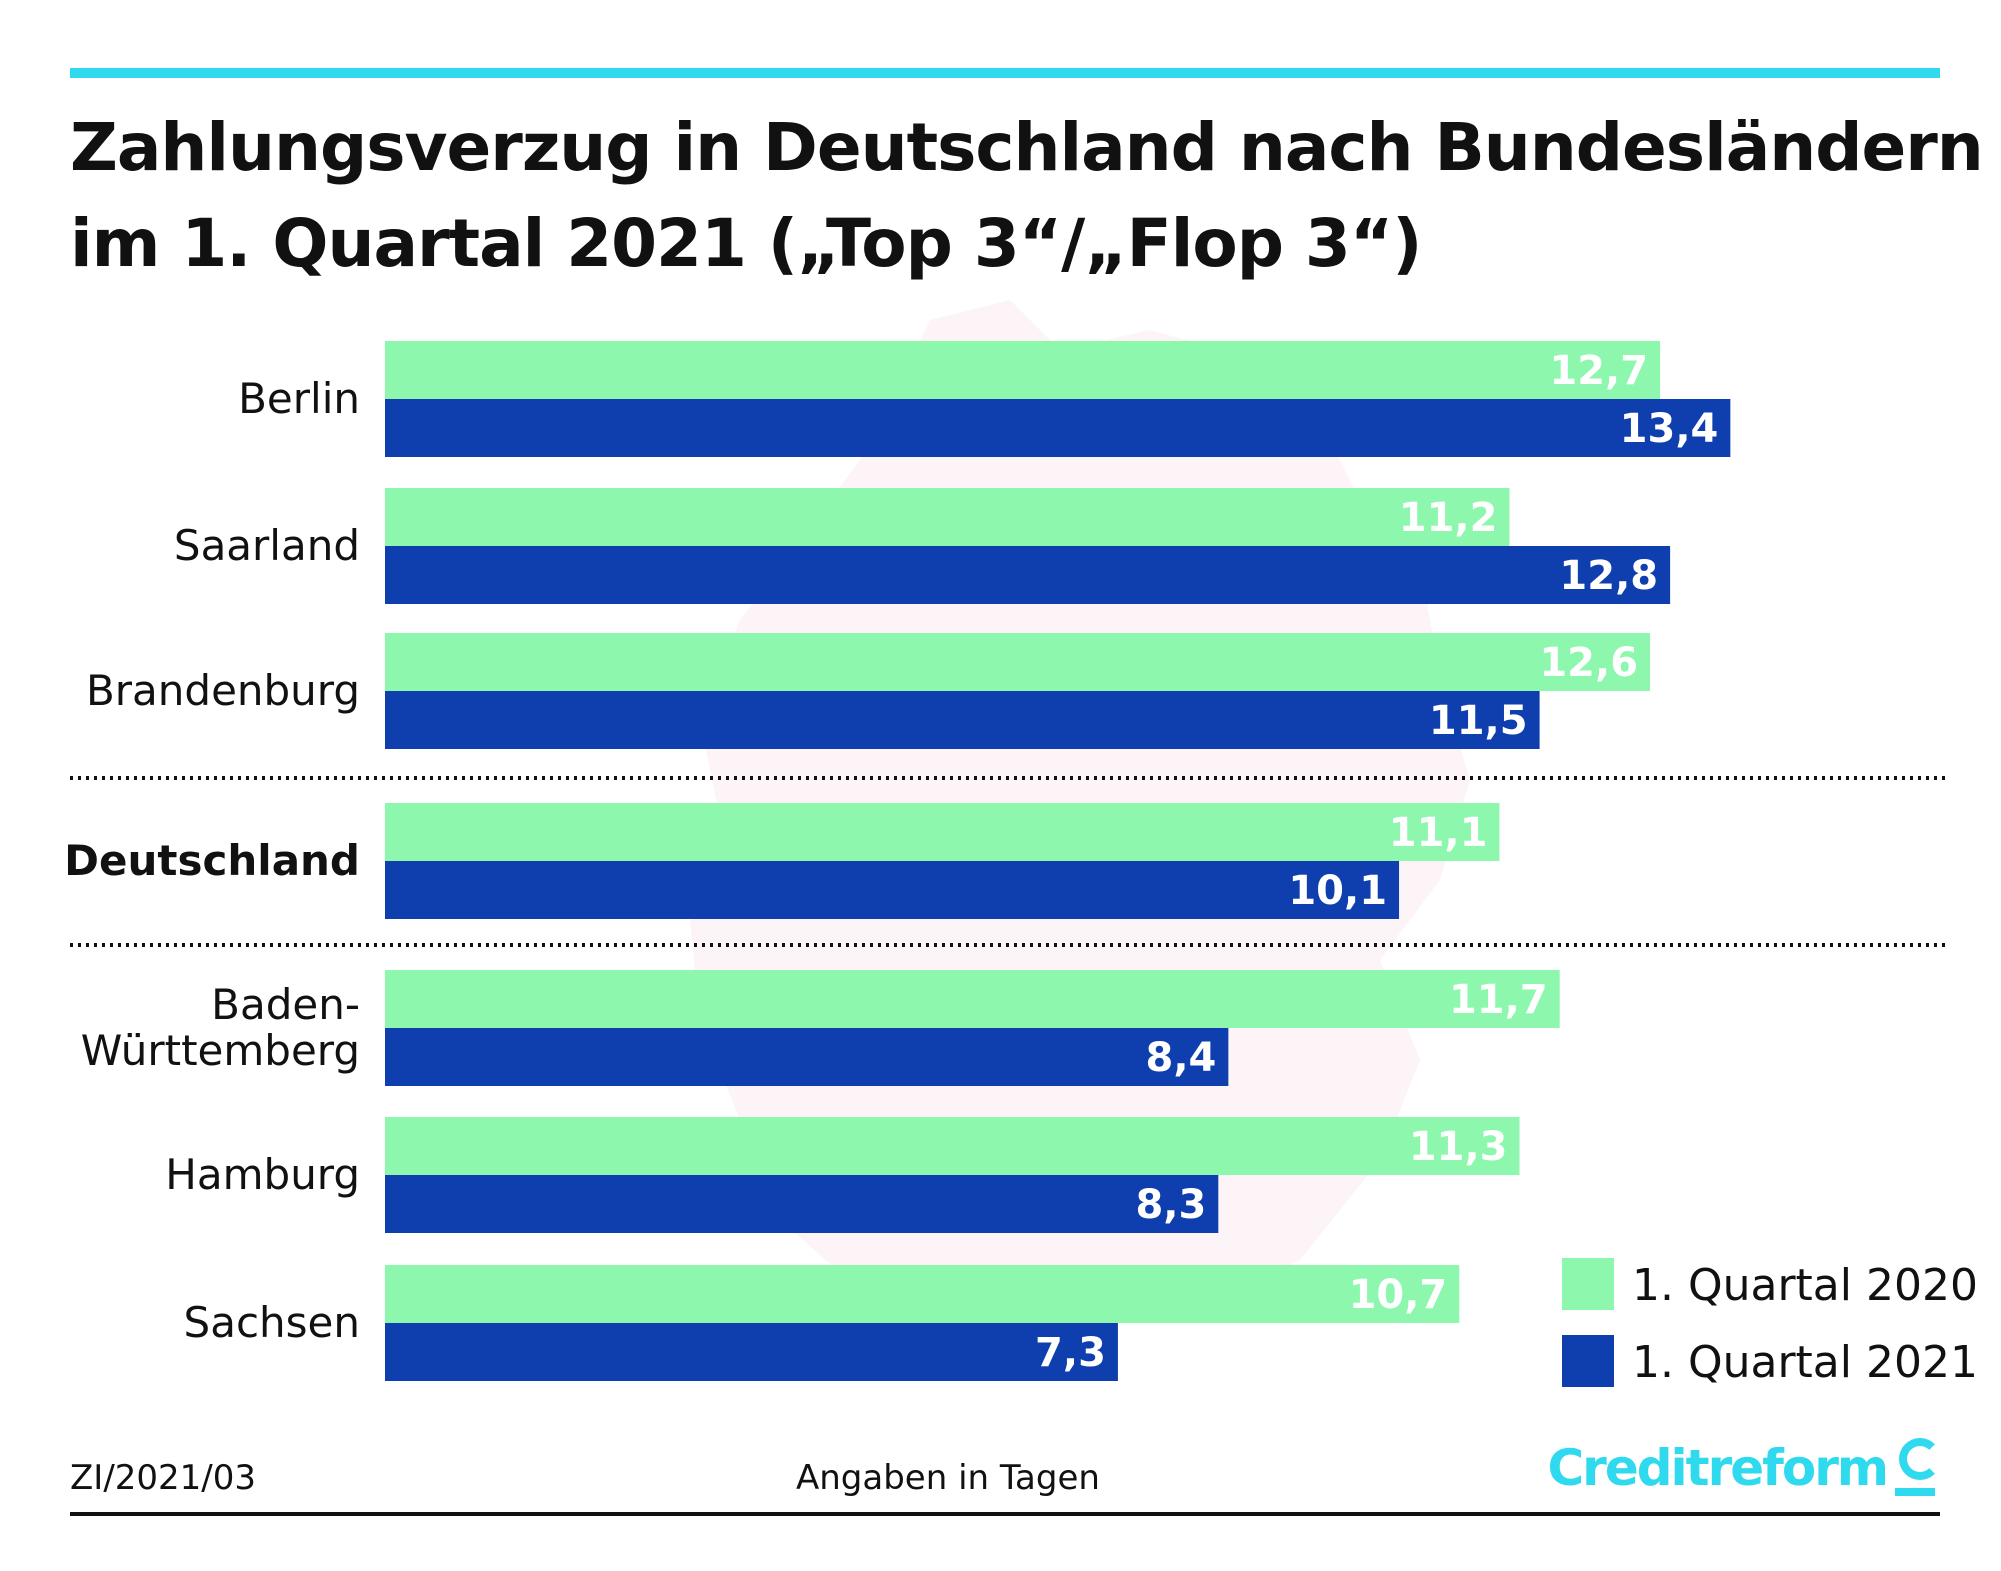  I want to click on category-label-sachsen: Sachsen, so click(272, 1322).